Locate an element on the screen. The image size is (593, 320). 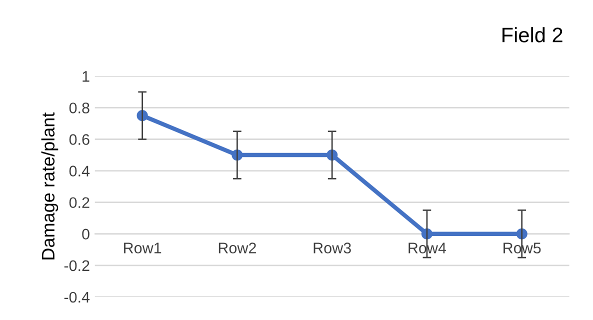
chart-title: Field 2 is located at coordinates (532, 34).